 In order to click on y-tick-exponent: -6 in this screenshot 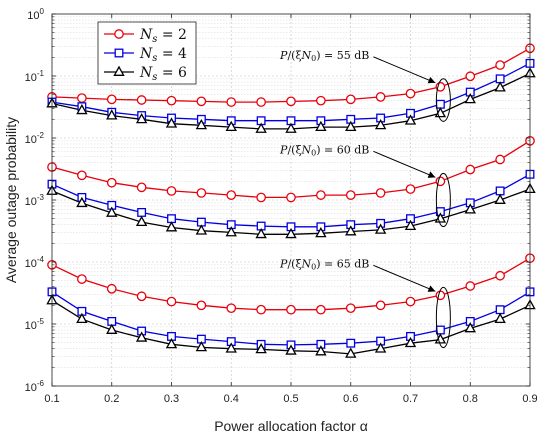, I will do `click(41, 383)`.